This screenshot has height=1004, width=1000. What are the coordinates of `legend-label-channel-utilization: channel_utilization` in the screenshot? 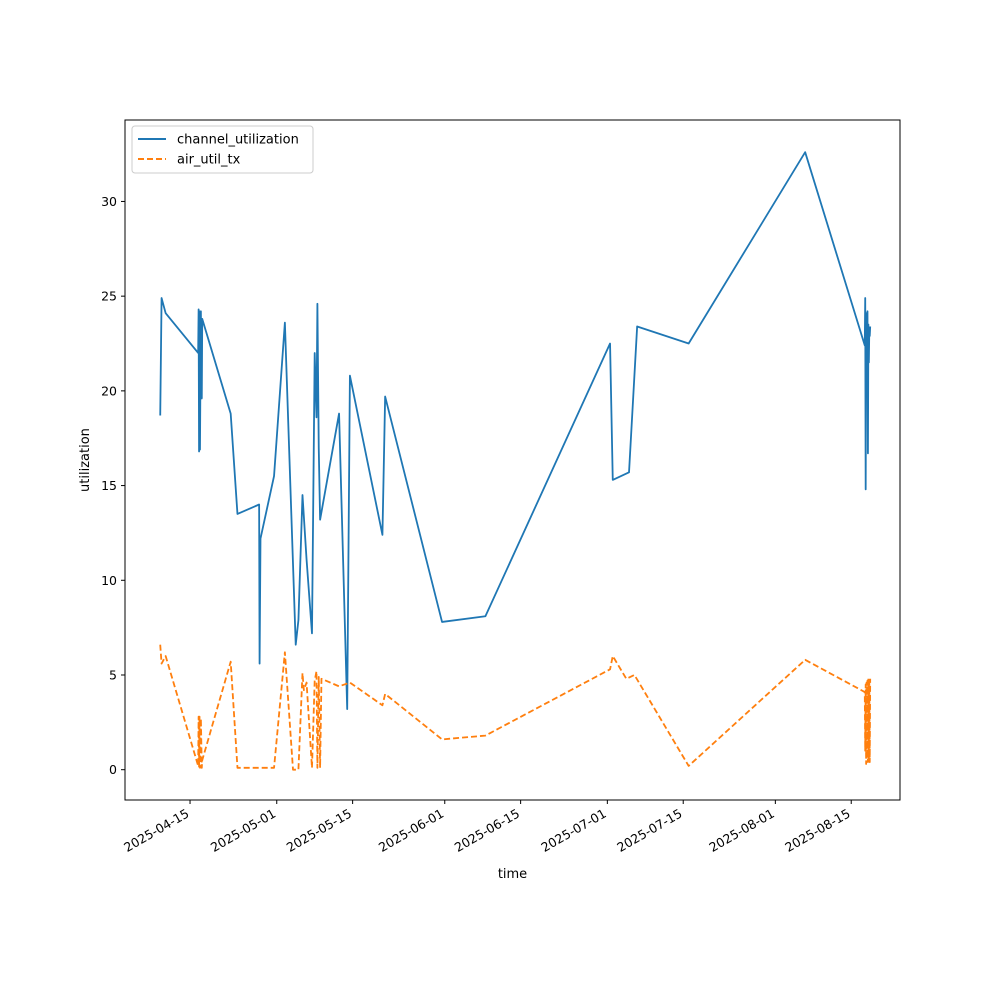 It's located at (238, 140).